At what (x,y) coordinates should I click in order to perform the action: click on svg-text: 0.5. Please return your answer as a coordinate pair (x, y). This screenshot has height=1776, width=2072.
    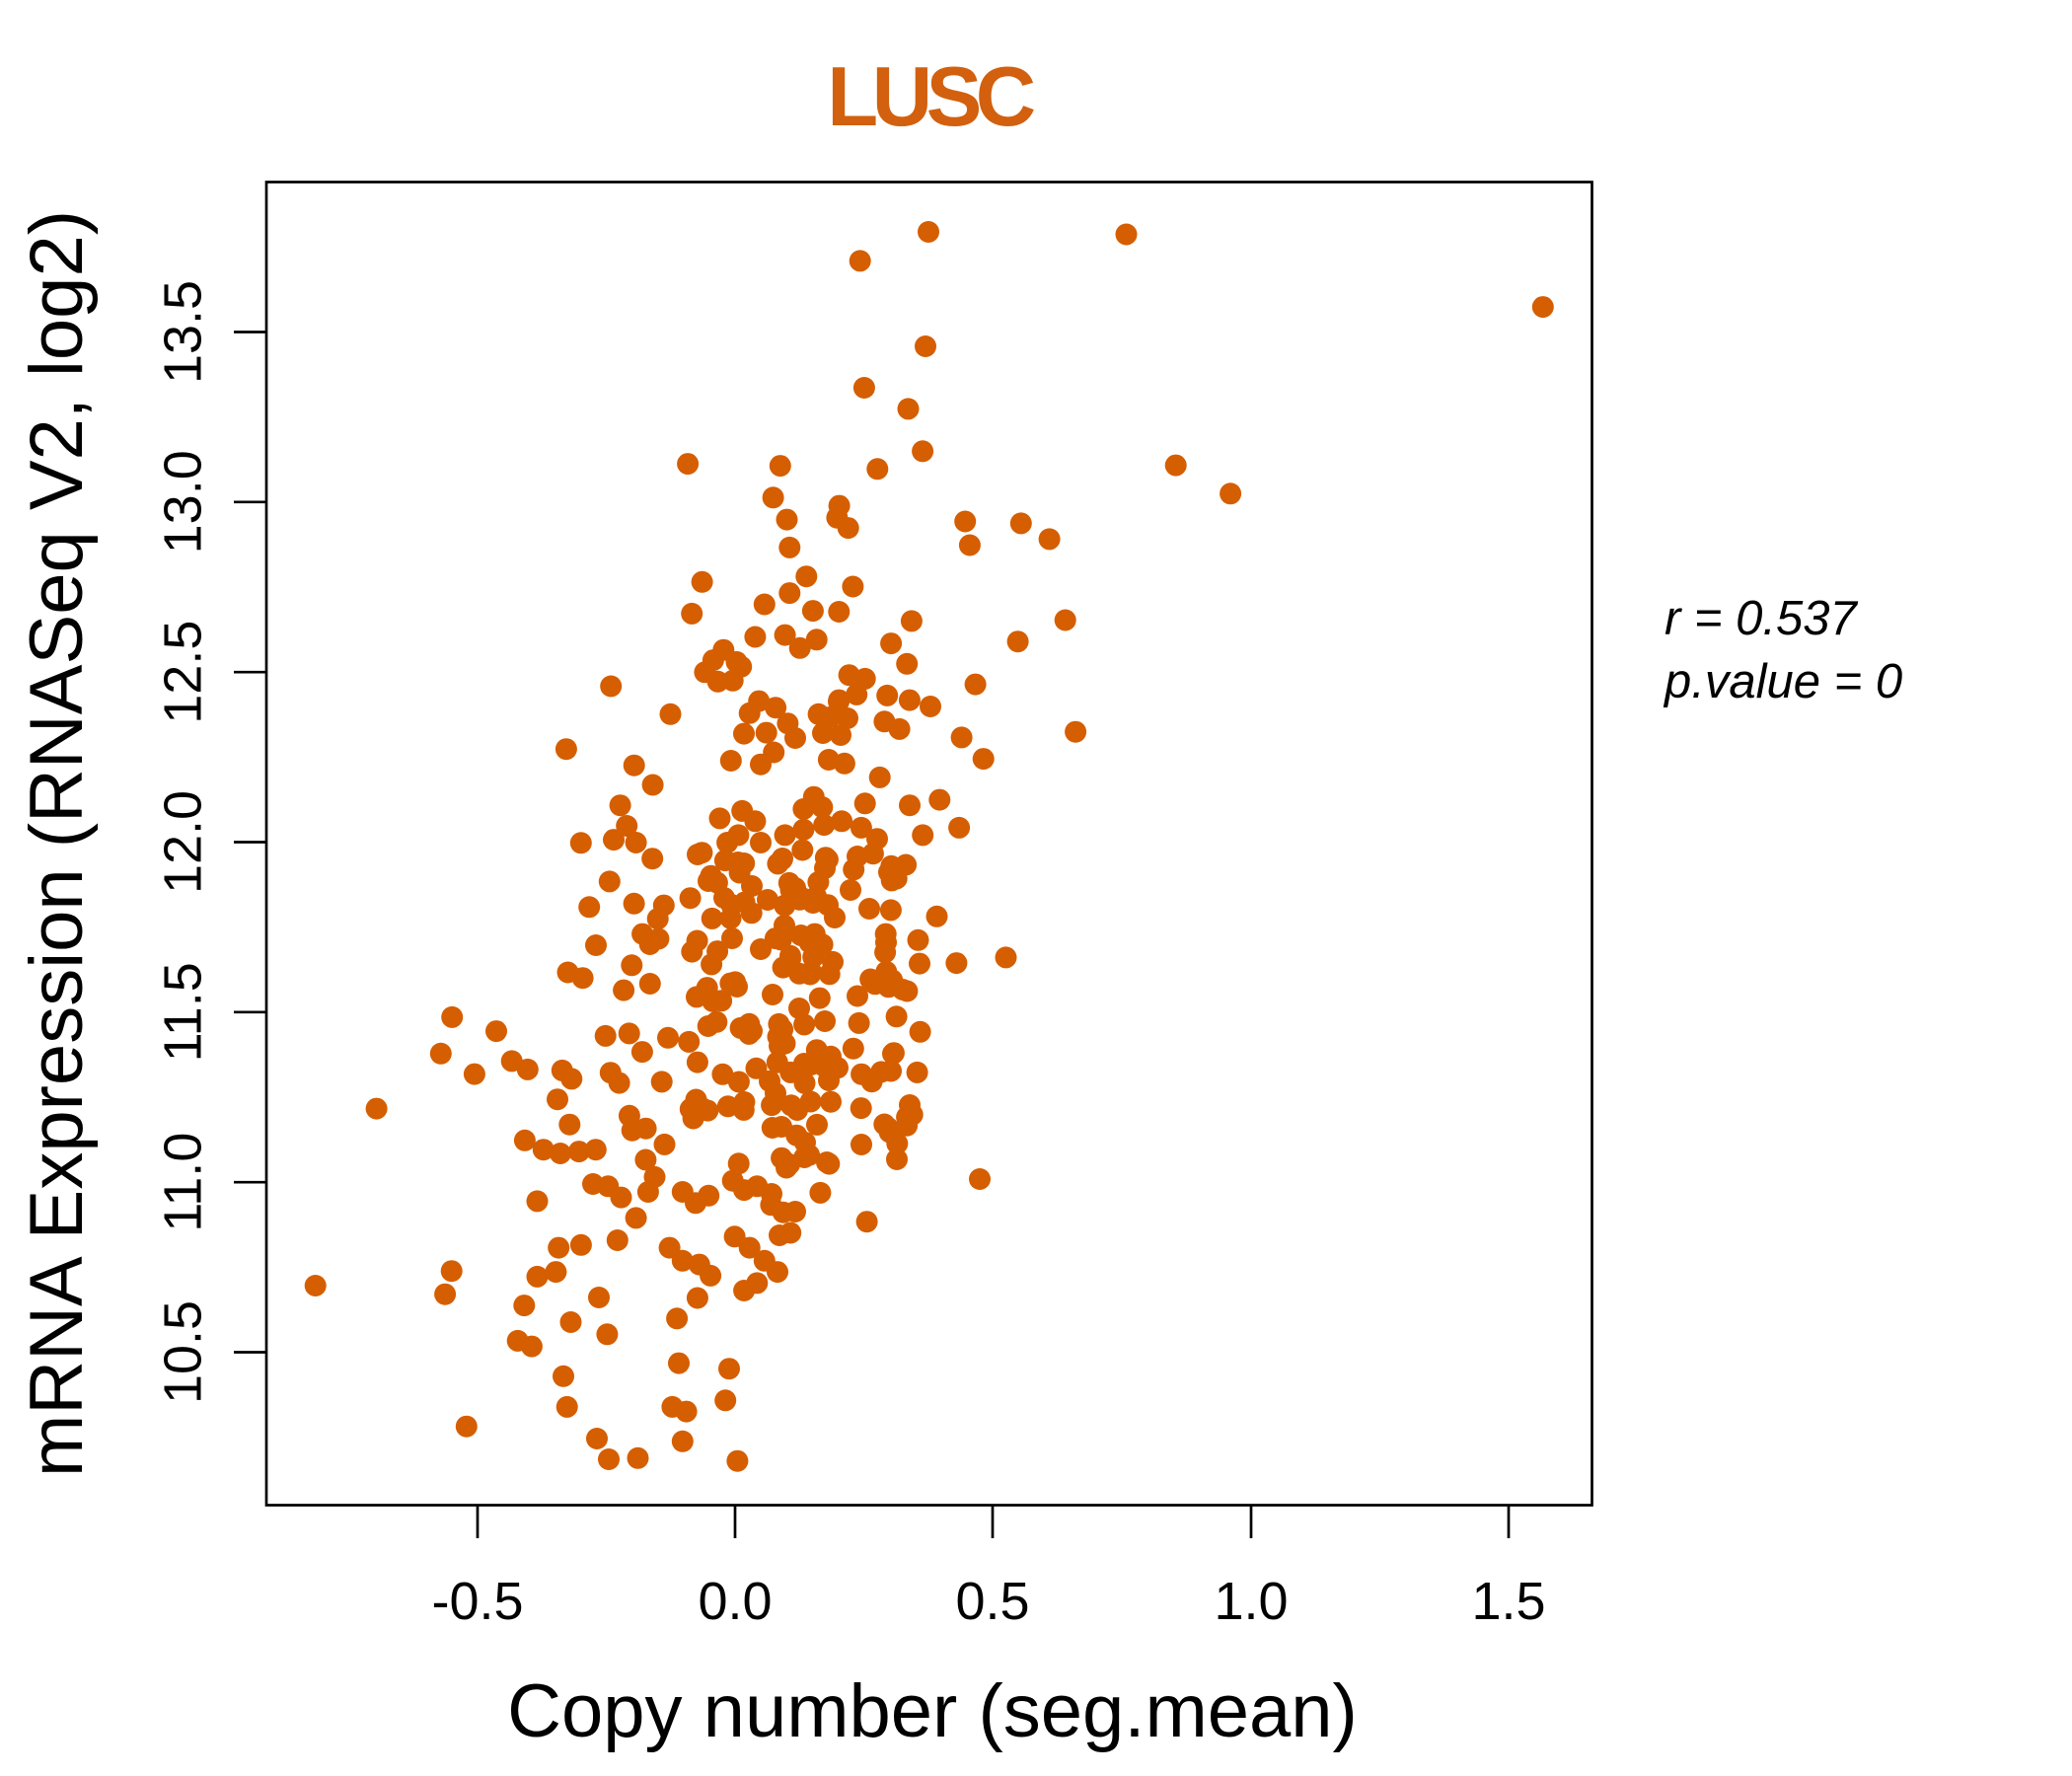
    Looking at the image, I should click on (992, 1602).